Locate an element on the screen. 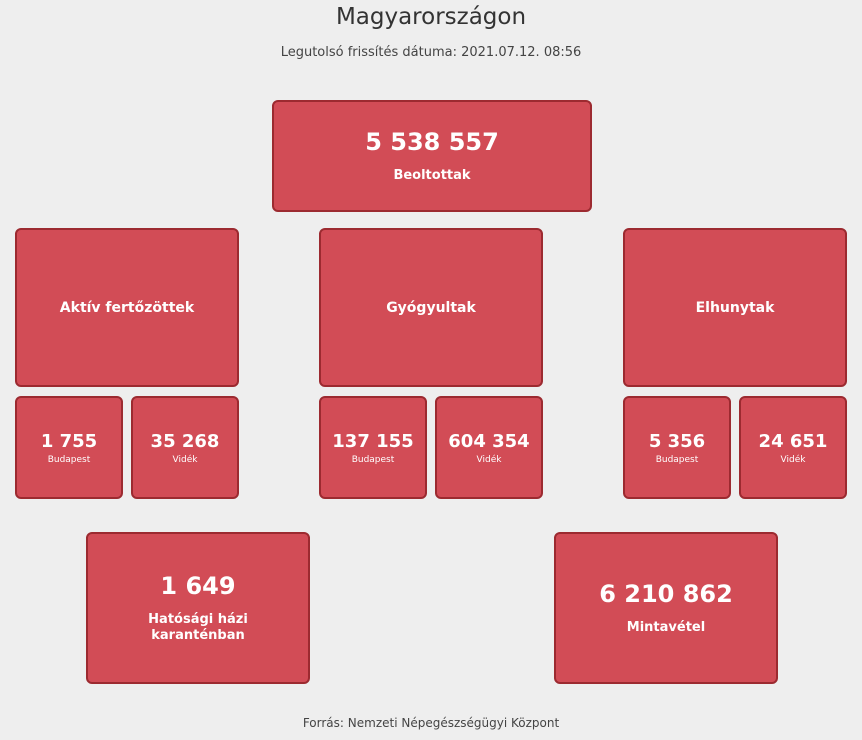  active-infected-label: Aktív fertőzöttek is located at coordinates (127, 307).